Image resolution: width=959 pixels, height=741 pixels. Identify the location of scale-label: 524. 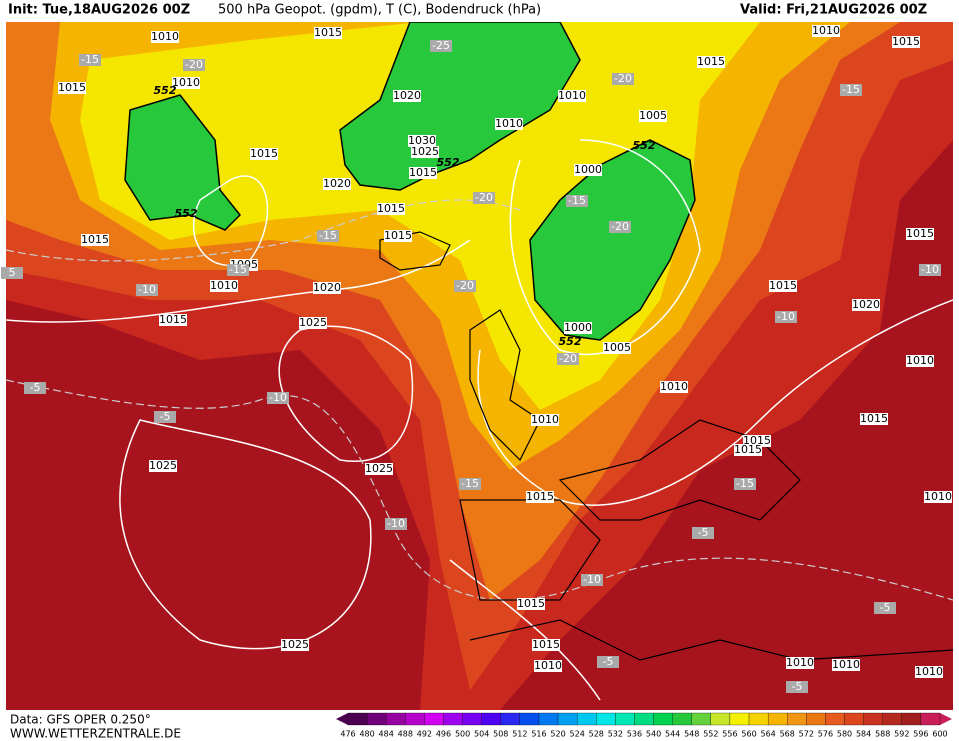
(577, 734).